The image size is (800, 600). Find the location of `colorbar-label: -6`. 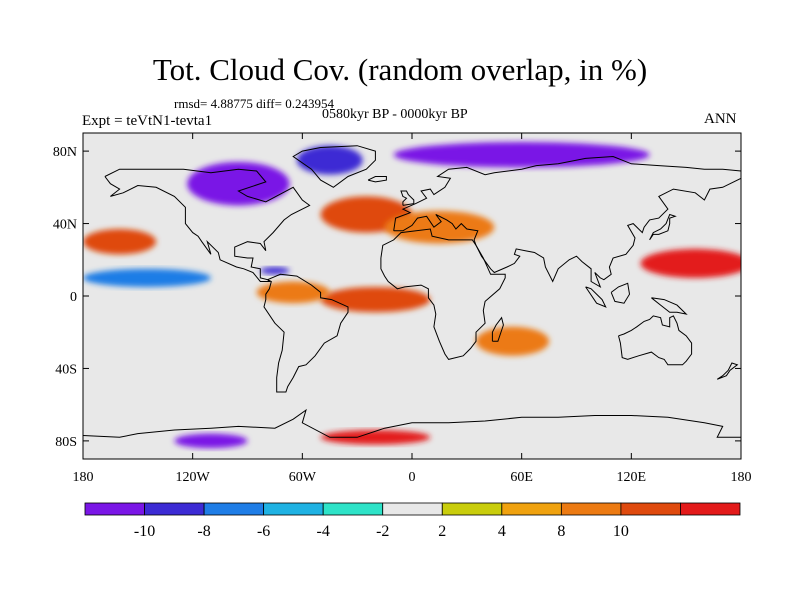

colorbar-label: -6 is located at coordinates (263, 531).